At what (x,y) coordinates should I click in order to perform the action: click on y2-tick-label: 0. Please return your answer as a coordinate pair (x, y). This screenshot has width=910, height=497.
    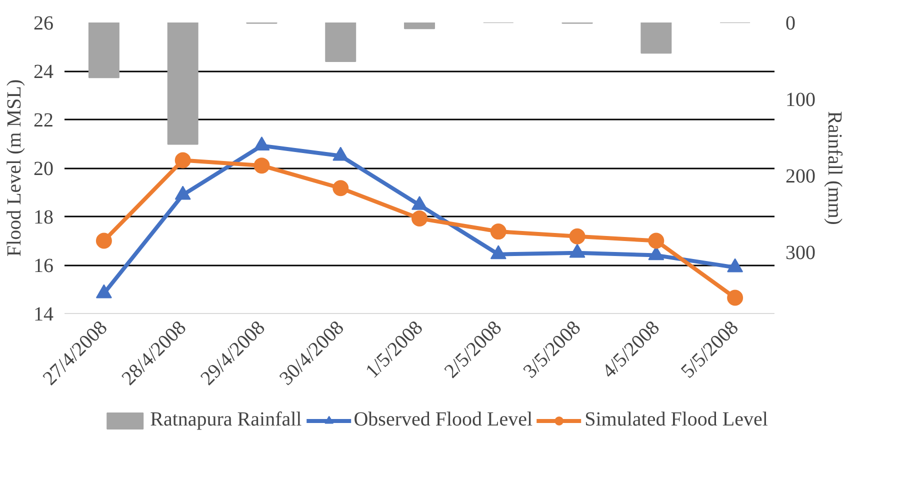
    Looking at the image, I should click on (791, 23).